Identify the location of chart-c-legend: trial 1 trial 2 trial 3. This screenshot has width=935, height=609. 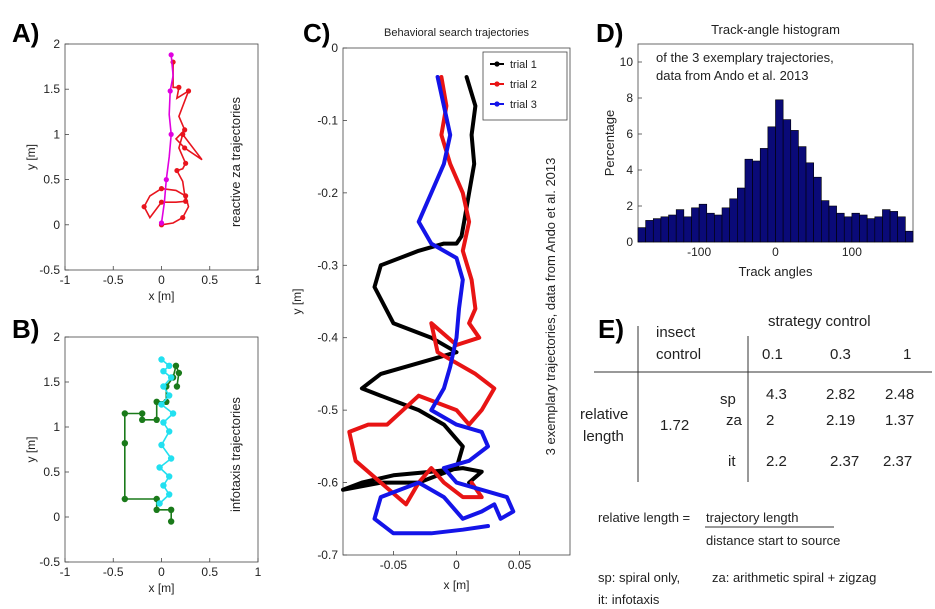
(525, 86).